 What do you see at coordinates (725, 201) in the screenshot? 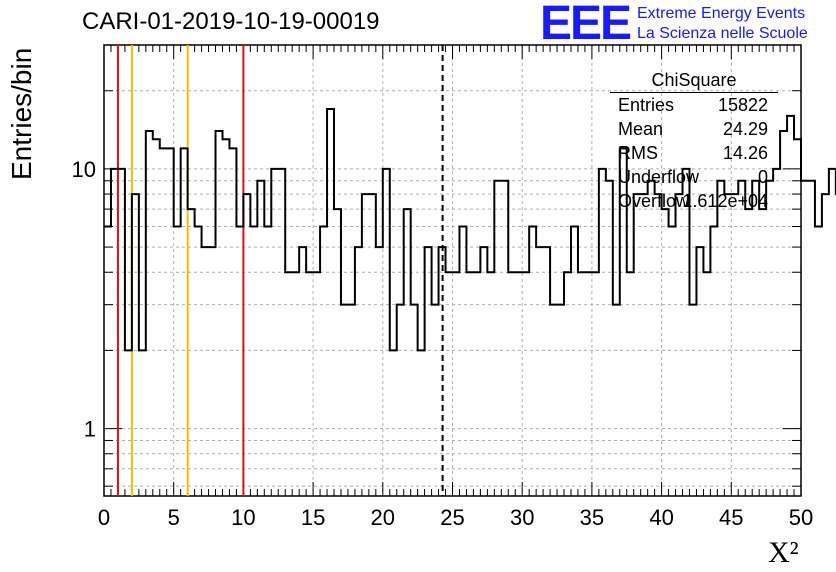
I see `stats-value: 1.612e+04` at bounding box center [725, 201].